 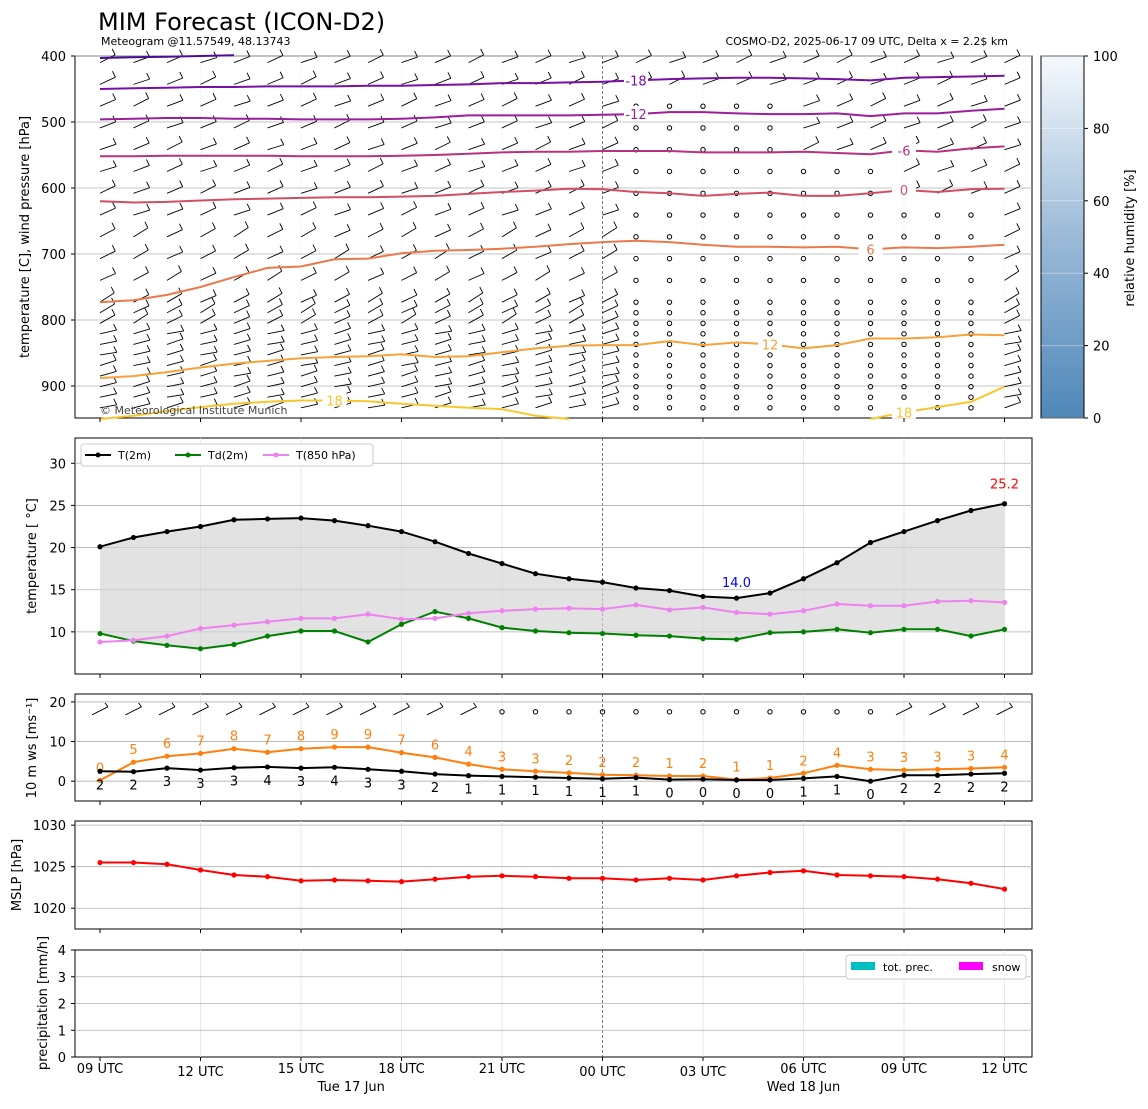 I want to click on humidity-colorbar, so click(x=1062, y=237).